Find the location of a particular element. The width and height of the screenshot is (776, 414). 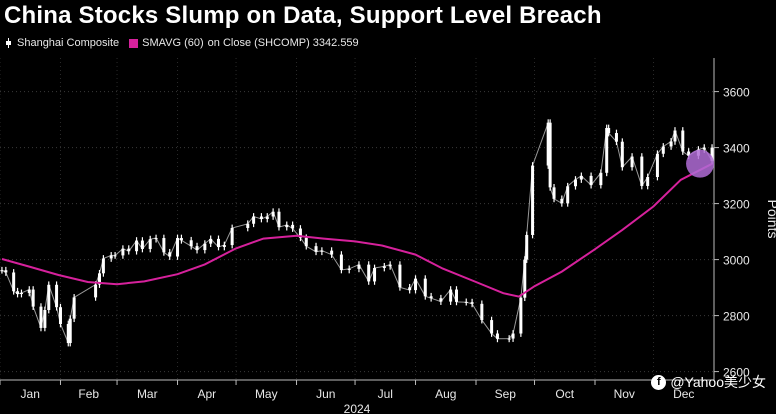

legend-label-smavg-detail: on Close (SHCOMP) 3342.559 is located at coordinates (283, 43).